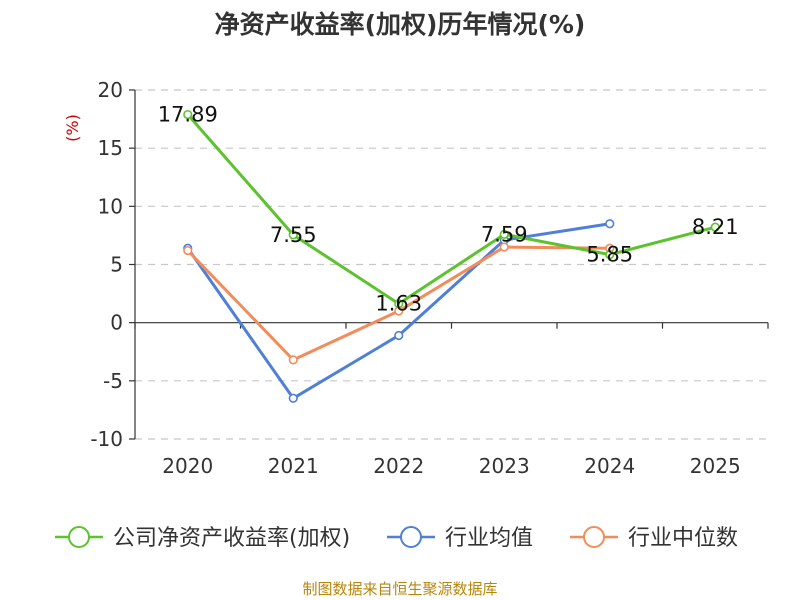  I want to click on legend-label: 公司净资产收益率(加权), so click(231, 538).